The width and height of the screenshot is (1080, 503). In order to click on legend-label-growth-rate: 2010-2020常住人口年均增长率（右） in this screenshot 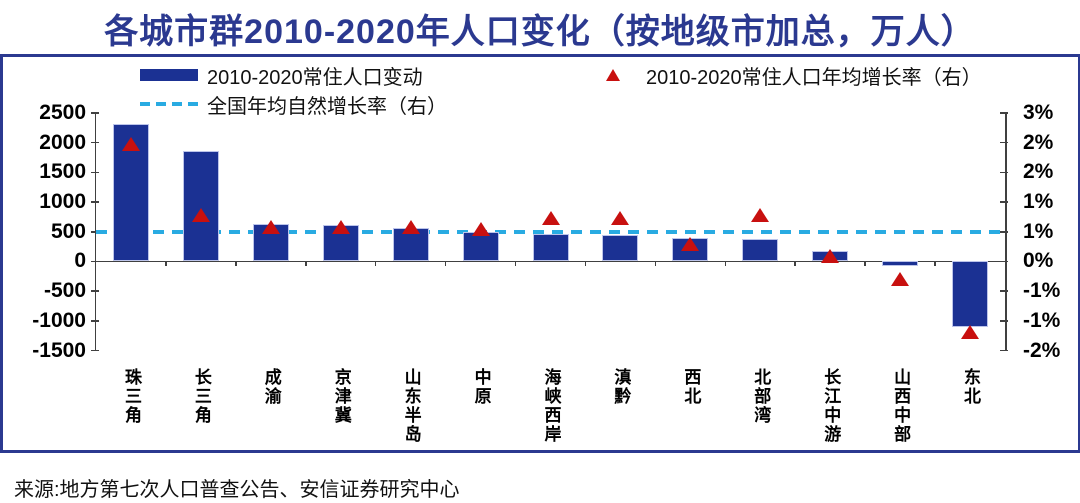, I will do `click(814, 77)`.